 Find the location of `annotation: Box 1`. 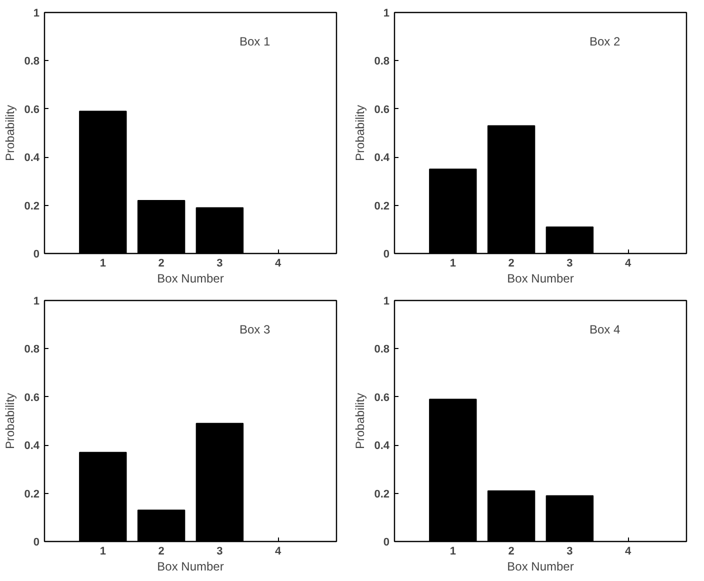

annotation: Box 1 is located at coordinates (255, 41).